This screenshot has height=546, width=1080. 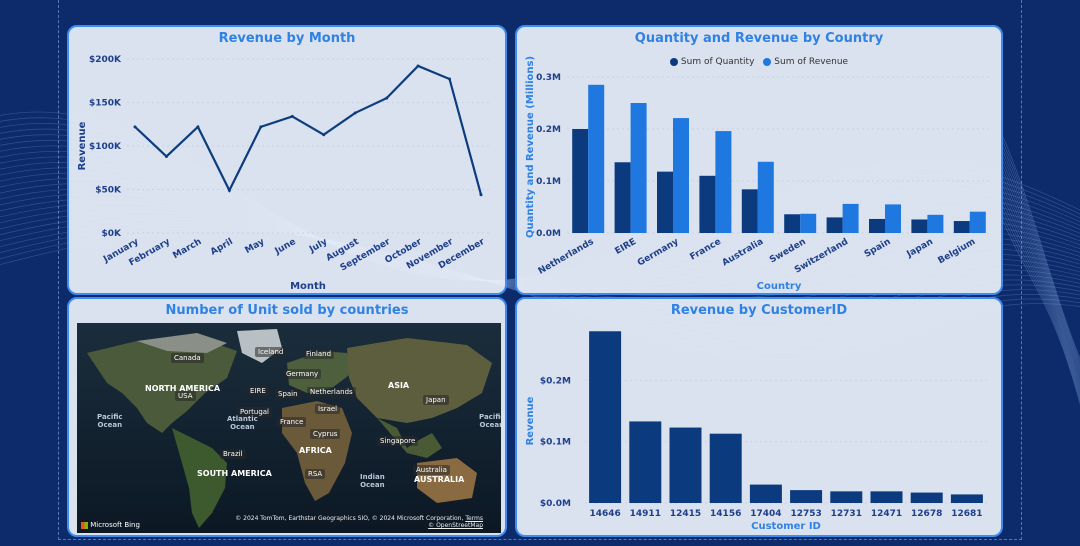 I want to click on x-tick-label: Spain, so click(x=878, y=248).